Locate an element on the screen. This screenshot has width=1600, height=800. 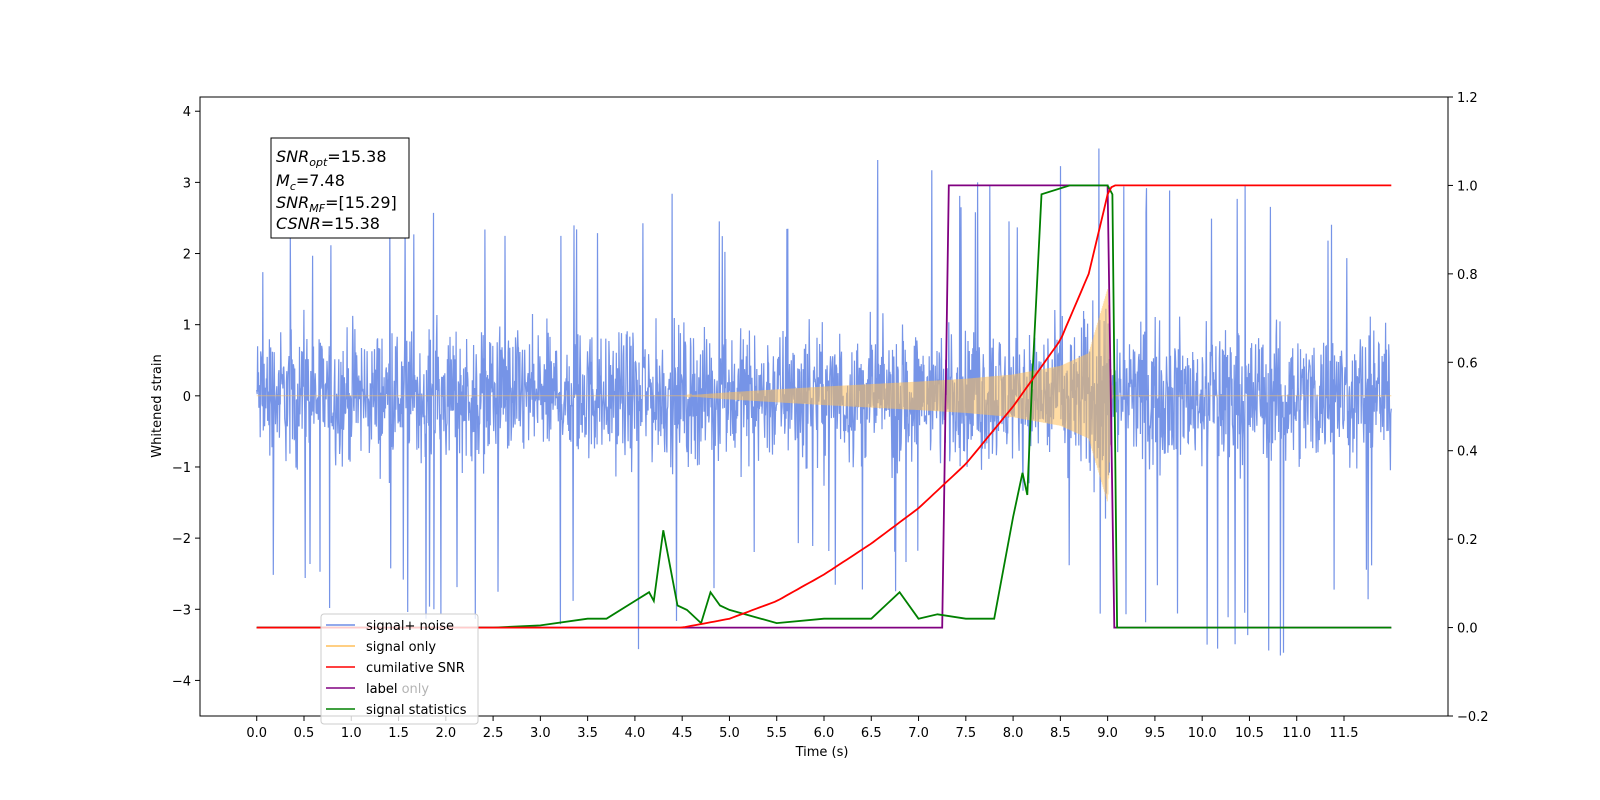
x-tick-label: 10.5 is located at coordinates (1249, 733).